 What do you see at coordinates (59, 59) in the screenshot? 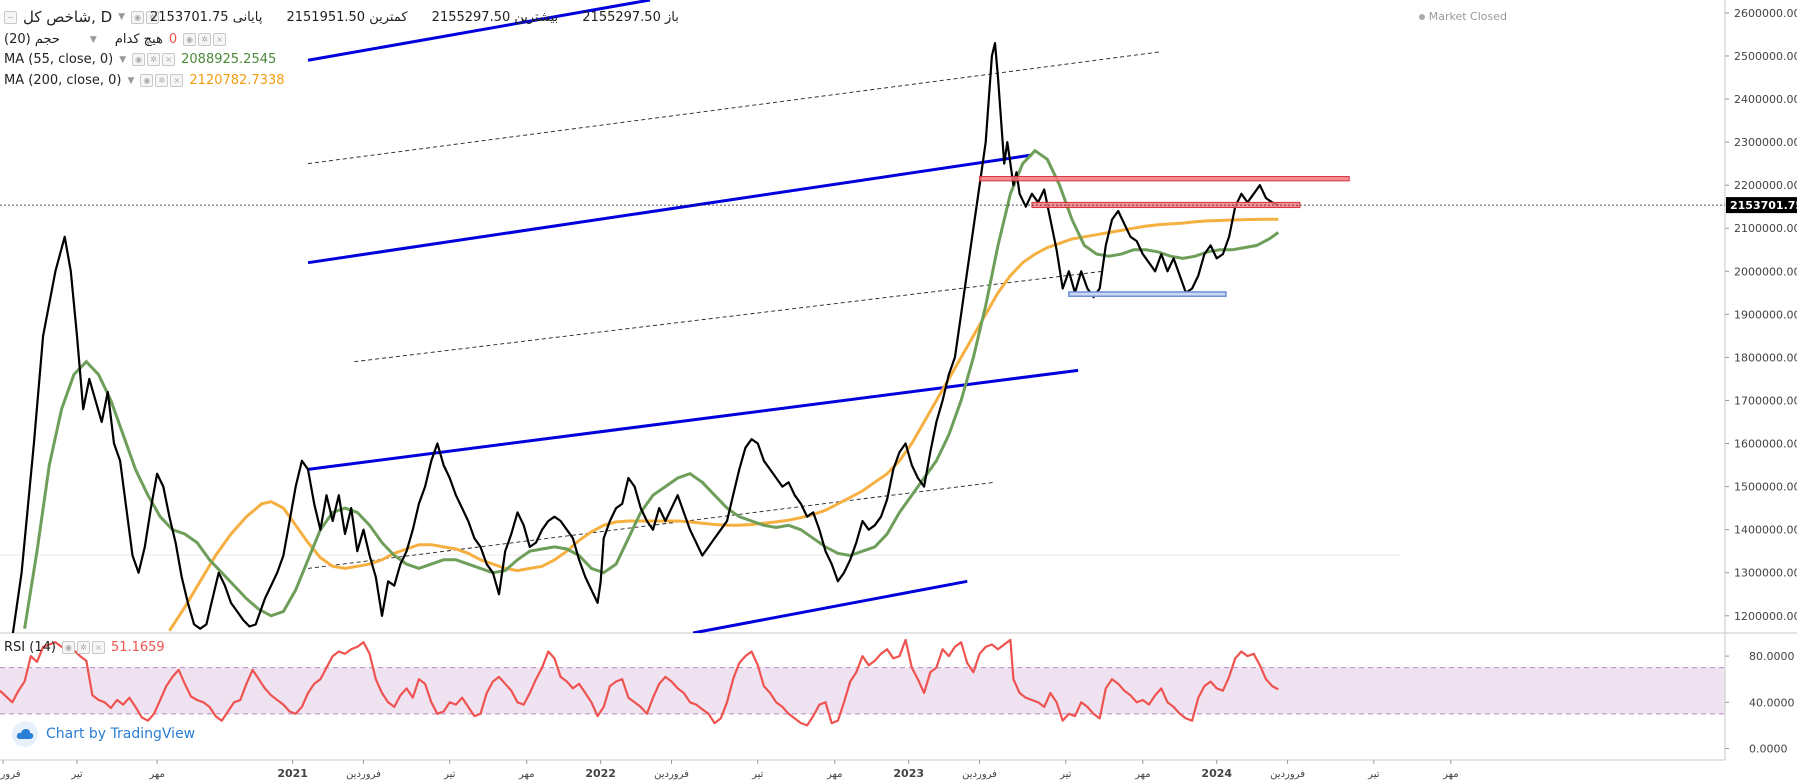
I see `ma55-label: MA (55, close, 0)` at bounding box center [59, 59].